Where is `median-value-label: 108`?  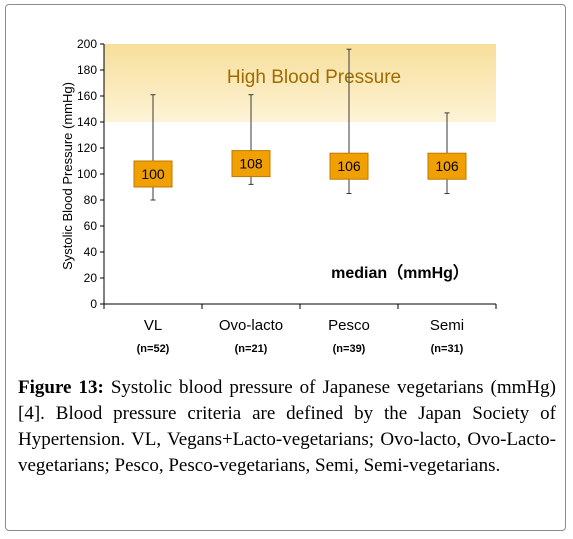
median-value-label: 108 is located at coordinates (251, 164).